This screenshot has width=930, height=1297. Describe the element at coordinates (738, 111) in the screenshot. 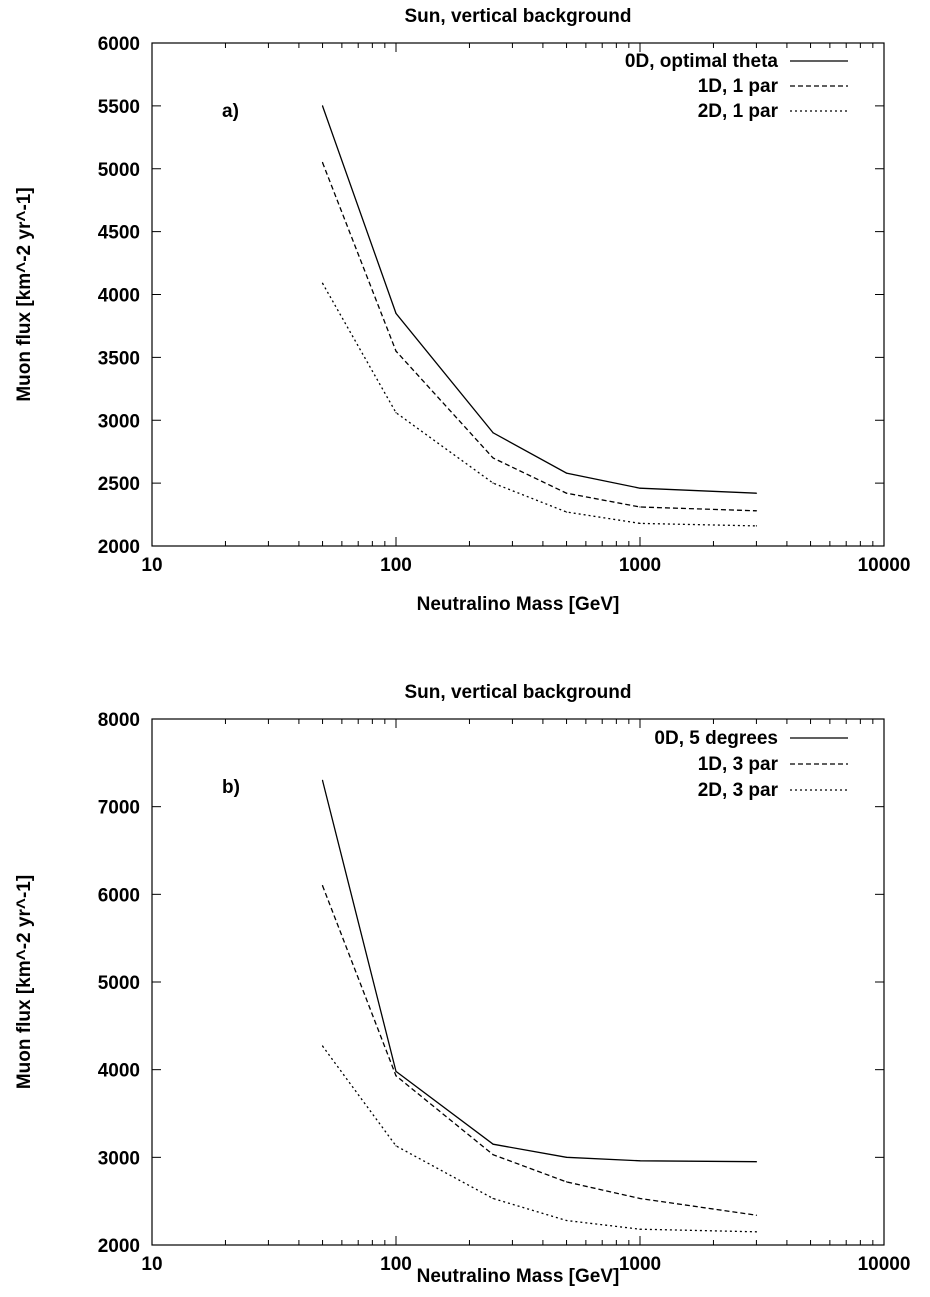

I see `legend-label: 2D, 1 par` at that location.